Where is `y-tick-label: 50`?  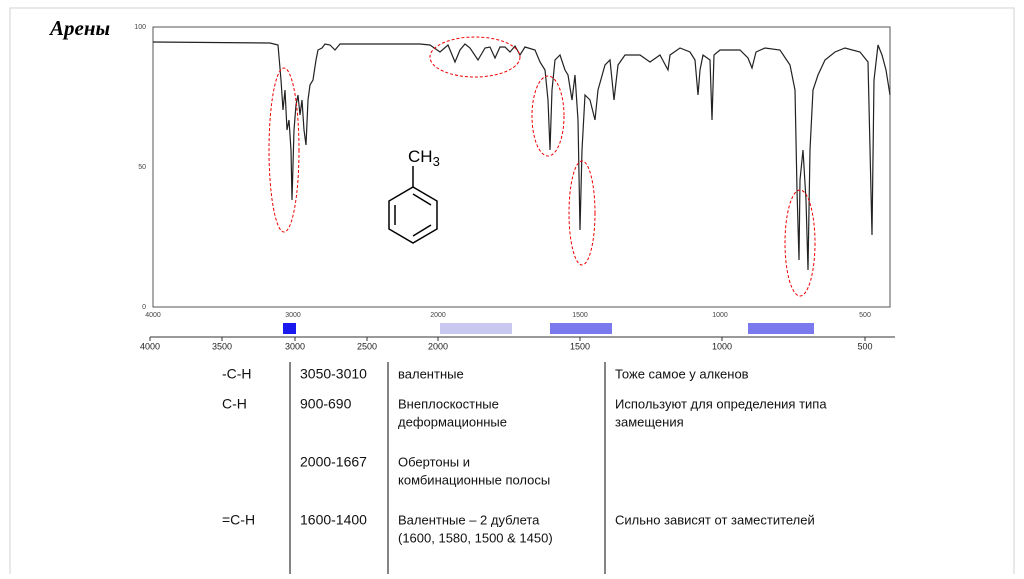
y-tick-label: 50 is located at coordinates (142, 167).